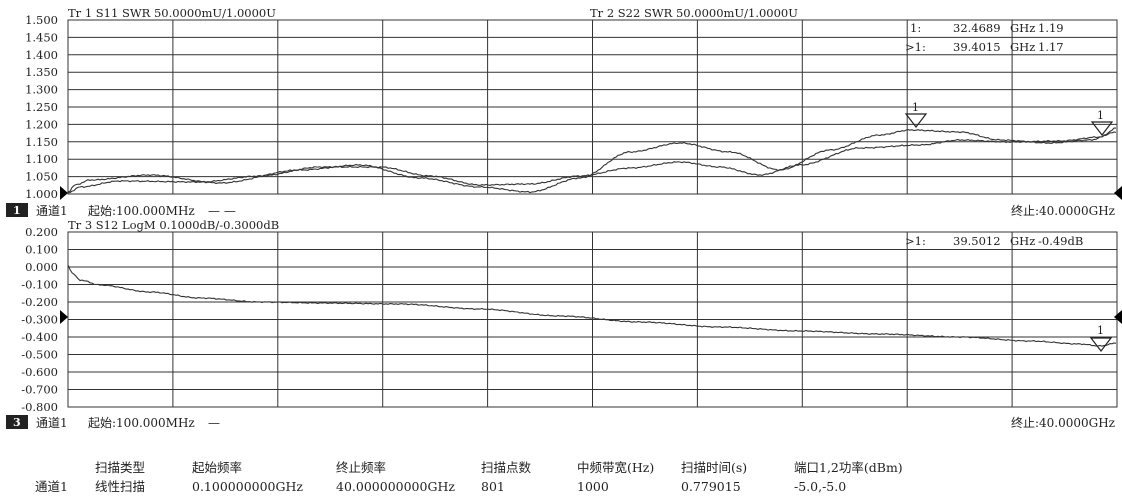 This screenshot has height=496, width=1122. What do you see at coordinates (41, 267) in the screenshot?
I see `bottom-y-tick-label: 0.000` at bounding box center [41, 267].